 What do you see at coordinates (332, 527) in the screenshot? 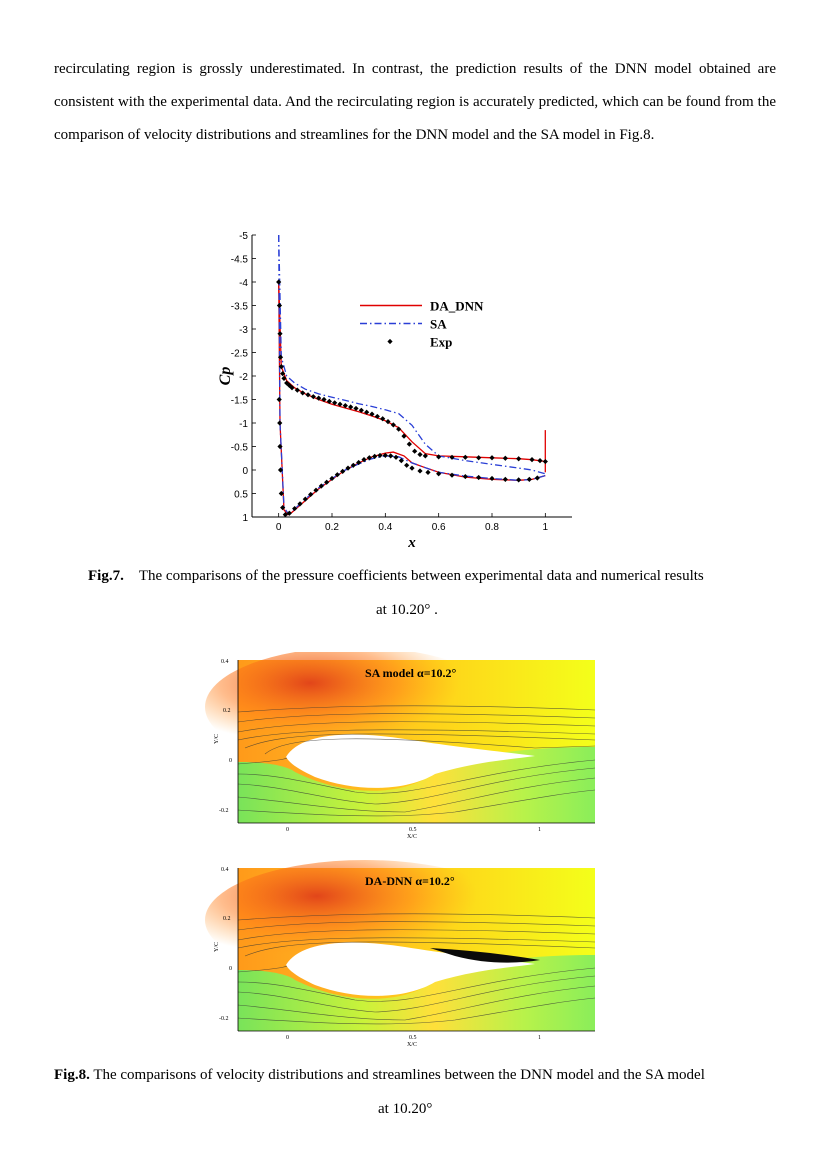
I see `x-tick-label-1: 0.2` at bounding box center [332, 527].